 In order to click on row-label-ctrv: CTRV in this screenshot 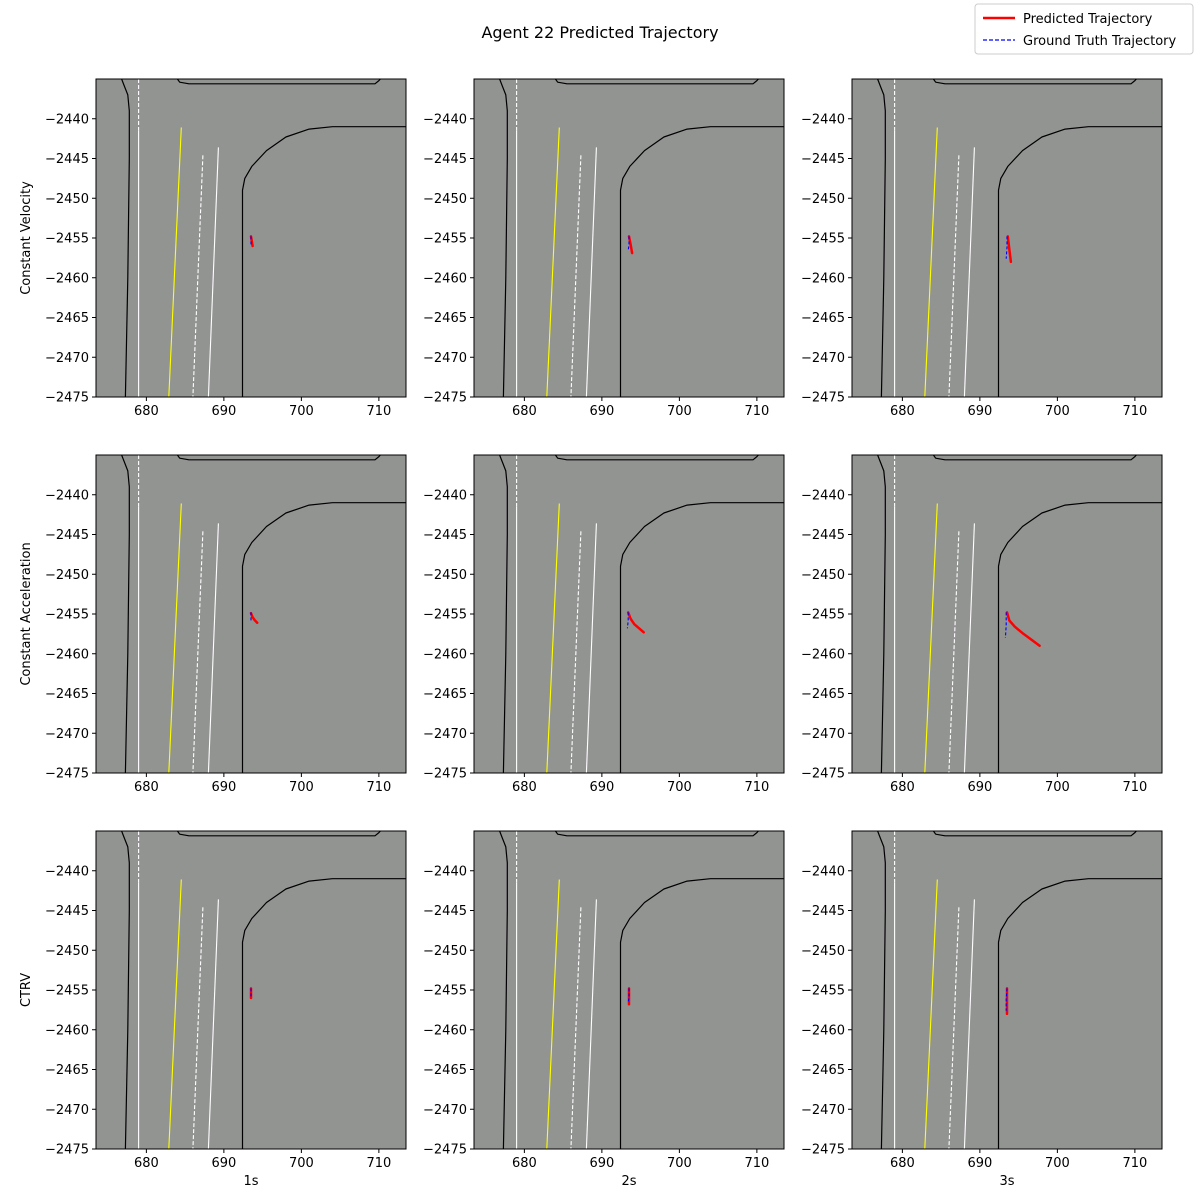, I will do `click(26, 990)`.